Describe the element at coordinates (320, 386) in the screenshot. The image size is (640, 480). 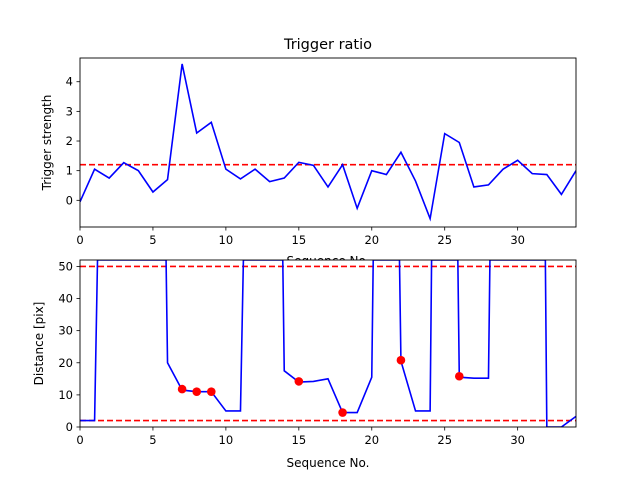
I see `markers` at that location.